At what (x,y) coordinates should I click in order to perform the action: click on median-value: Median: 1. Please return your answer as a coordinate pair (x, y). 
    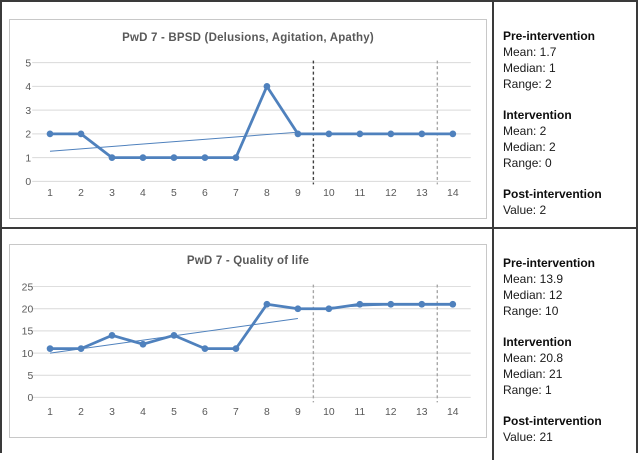
    Looking at the image, I should click on (529, 68).